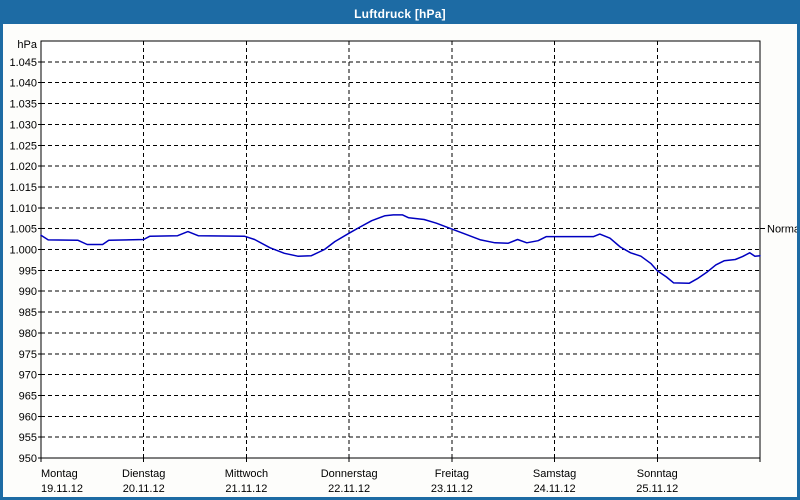  What do you see at coordinates (28, 459) in the screenshot?
I see `y-tick-label: 950` at bounding box center [28, 459].